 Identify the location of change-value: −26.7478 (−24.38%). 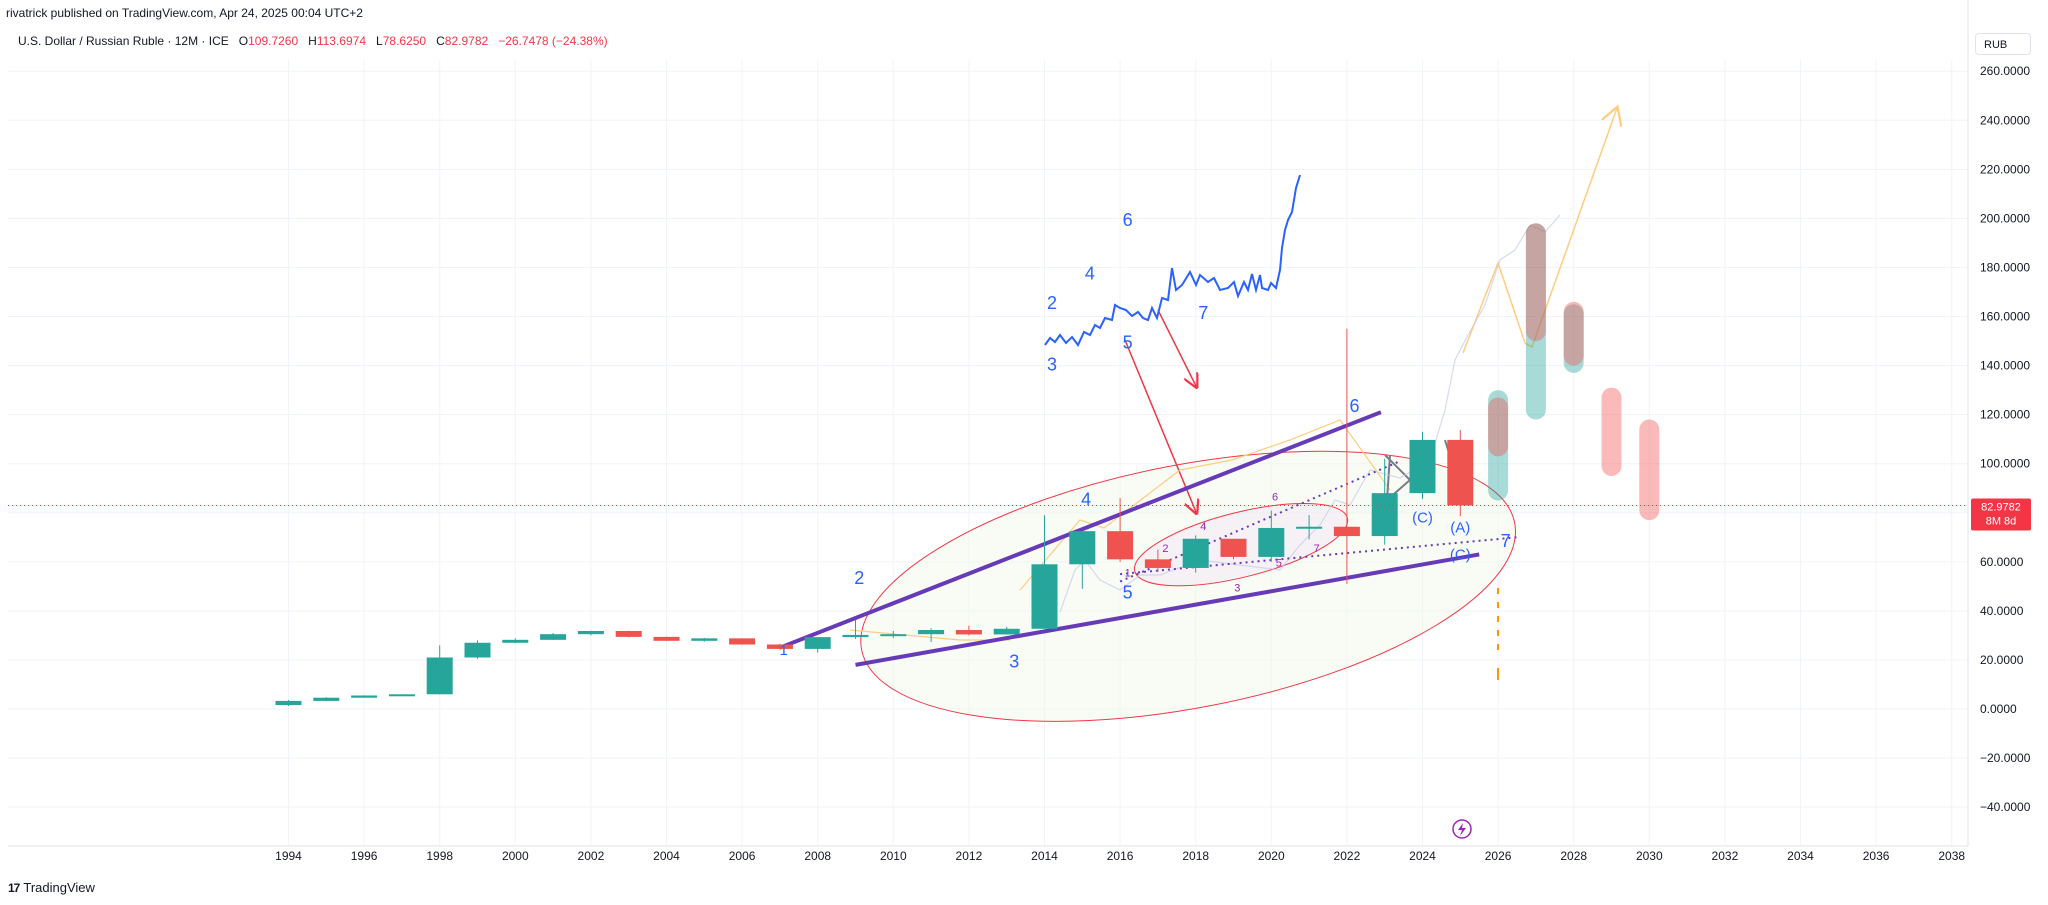
(553, 41).